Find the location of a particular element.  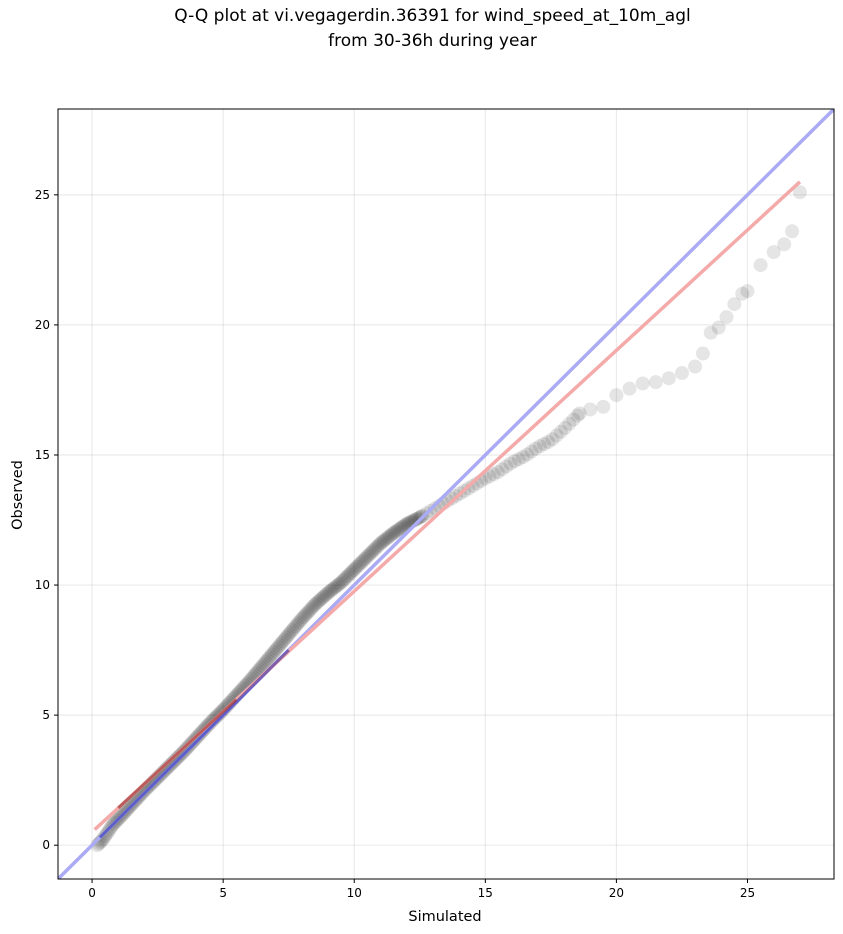

x-tick-label: 20 is located at coordinates (616, 893).